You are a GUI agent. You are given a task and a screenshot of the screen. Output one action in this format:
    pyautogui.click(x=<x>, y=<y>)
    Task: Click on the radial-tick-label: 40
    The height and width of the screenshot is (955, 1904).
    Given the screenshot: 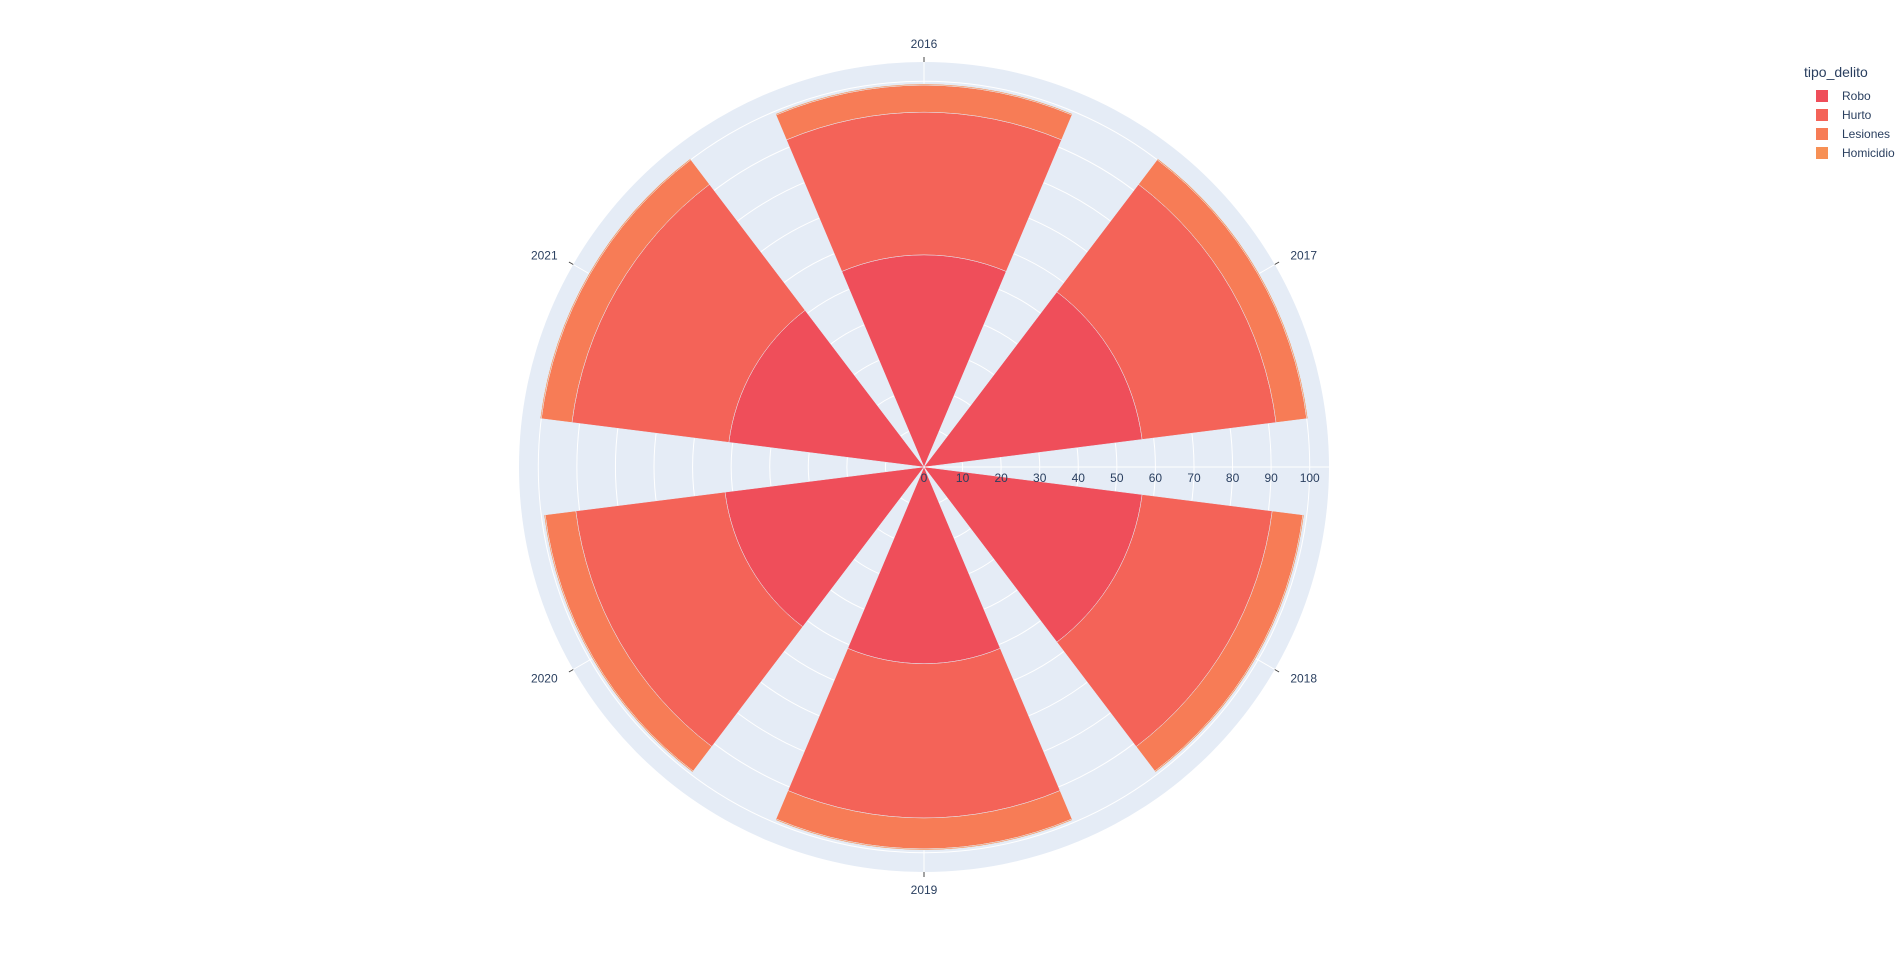 What is the action you would take?
    pyautogui.click(x=1079, y=478)
    